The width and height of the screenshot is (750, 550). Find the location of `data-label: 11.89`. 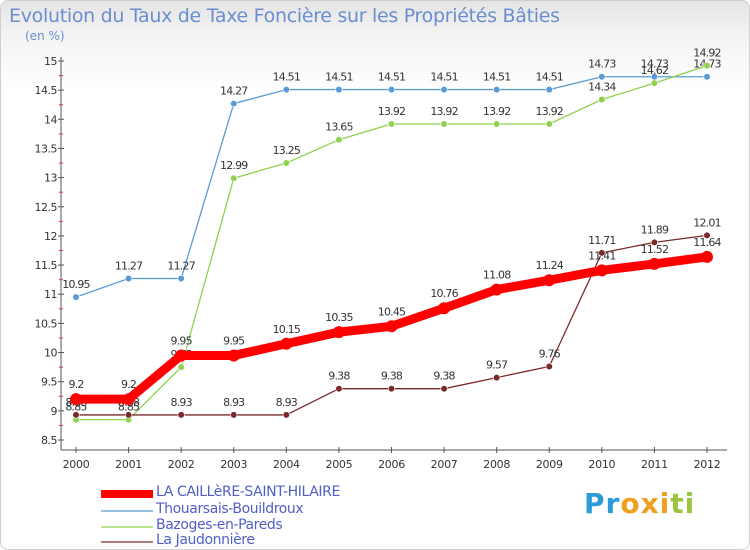

data-label: 11.89 is located at coordinates (655, 229).